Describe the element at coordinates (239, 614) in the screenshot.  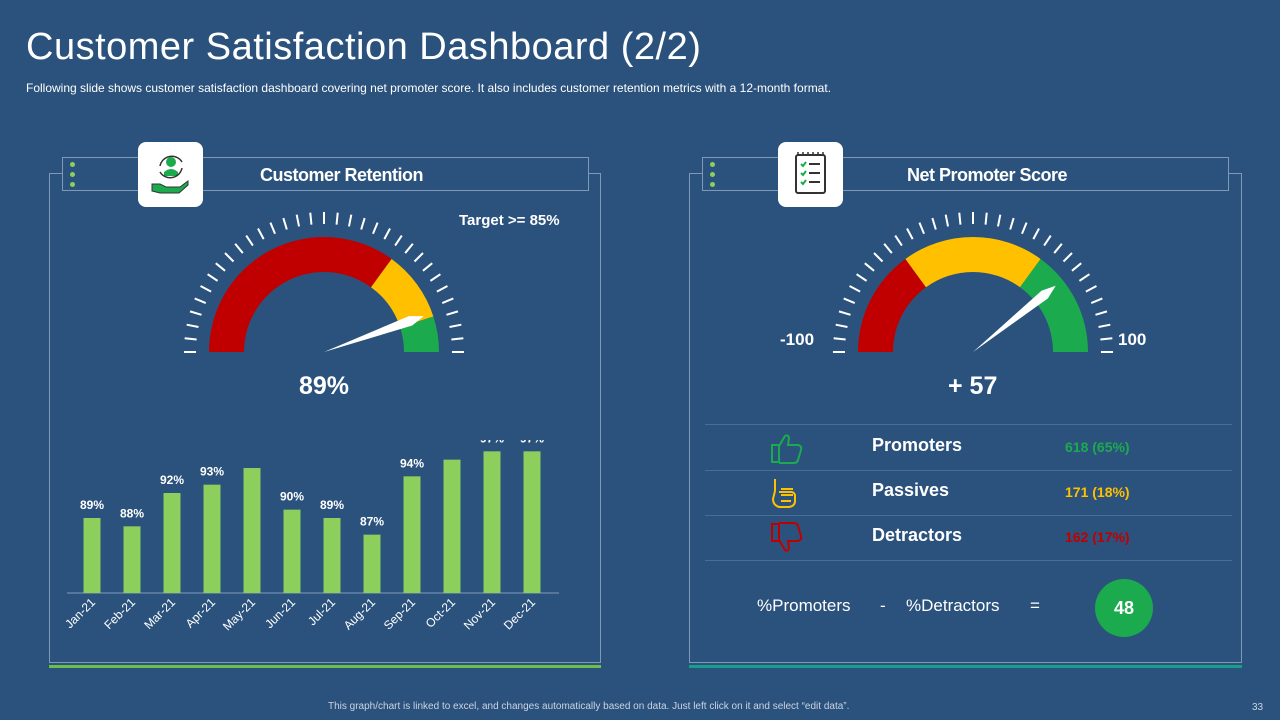
I see `x-tick-label: May-21` at that location.